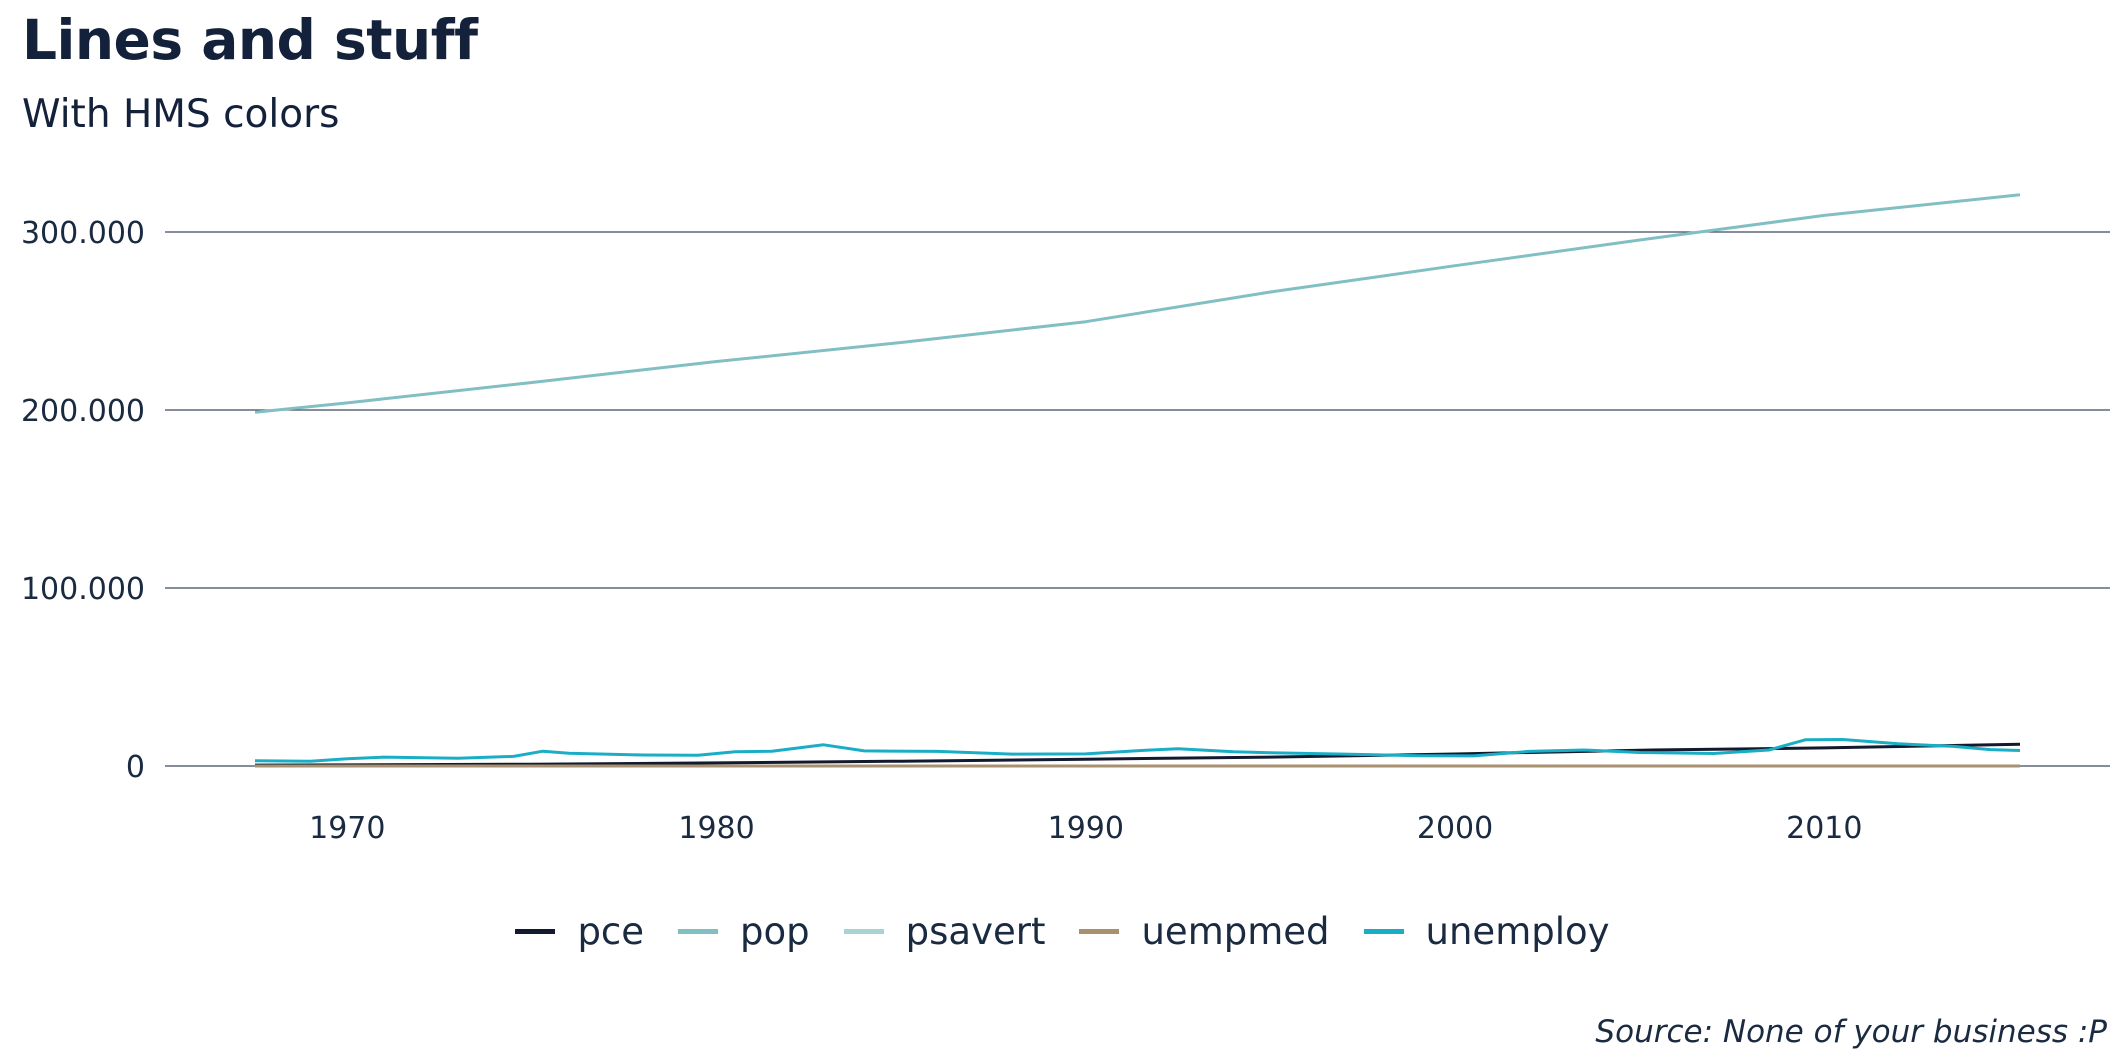  I want to click on chart-title: Lines and stuff, so click(250, 40).